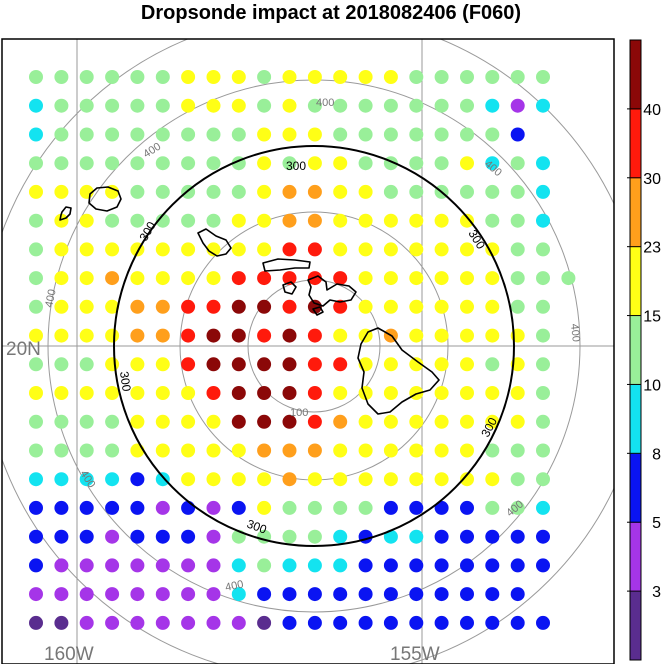 The width and height of the screenshot is (662, 664). Describe the element at coordinates (86, 565) in the screenshot. I see `impact-dot-r17-c2` at that location.